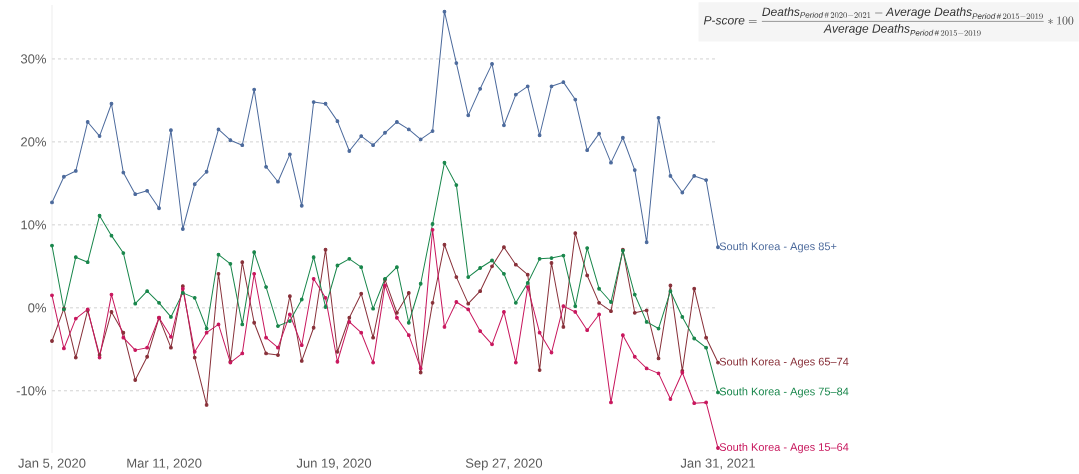 The image size is (1079, 474). Describe the element at coordinates (778, 247) in the screenshot. I see `series-label: South Korea - Ages 85+` at that location.